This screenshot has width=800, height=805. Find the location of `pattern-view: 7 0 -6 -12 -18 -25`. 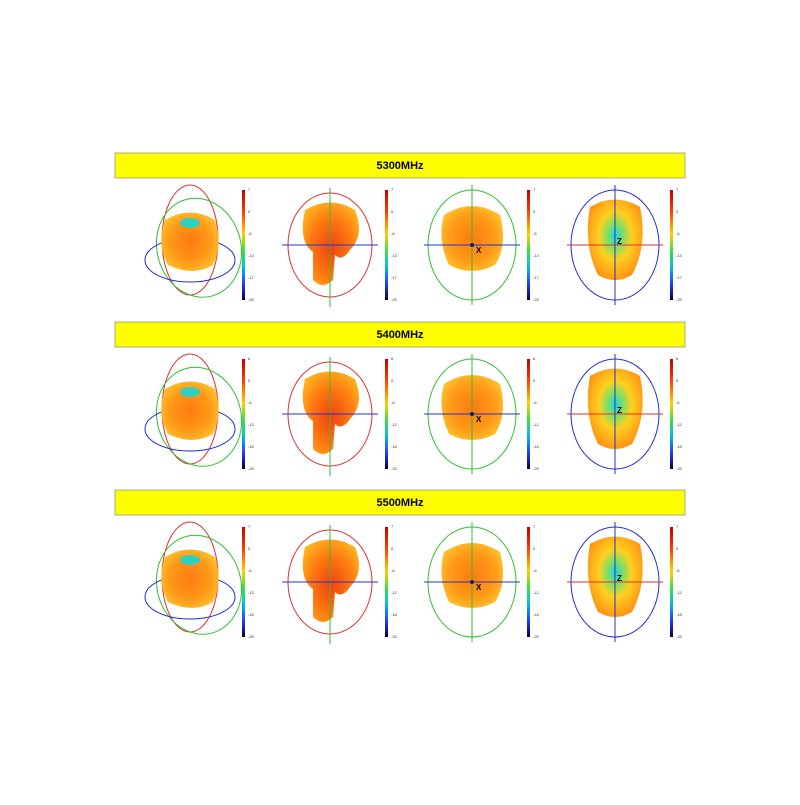

pattern-view: 7 0 -6 -12 -18 -25 is located at coordinates (199, 580).